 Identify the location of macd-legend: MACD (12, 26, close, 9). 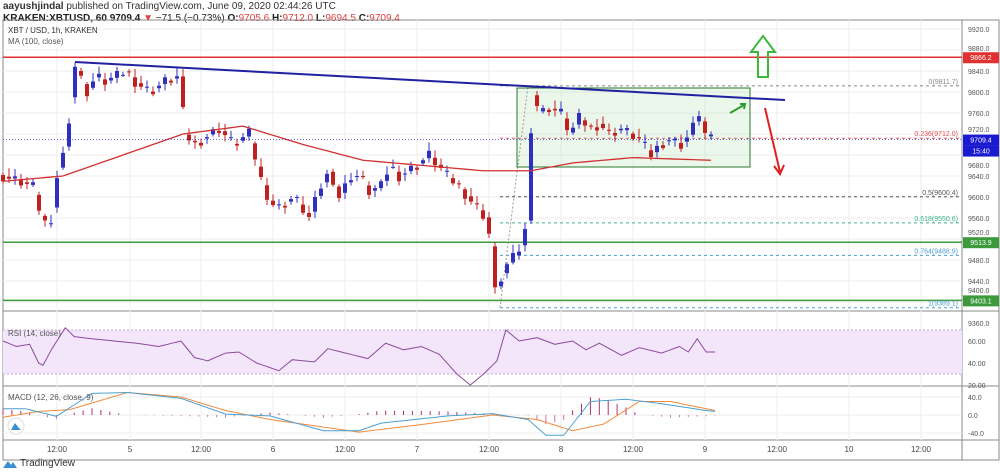
(51, 397).